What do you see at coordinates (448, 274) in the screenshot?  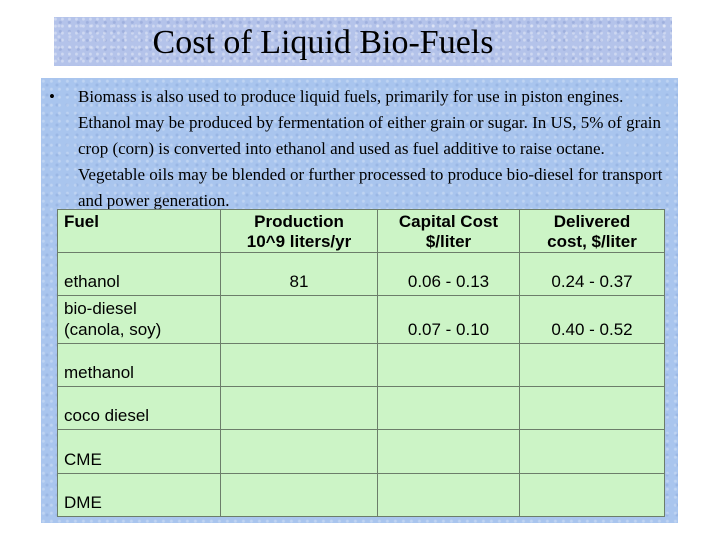 I see `capital-cost-cell: 0.06 - 0.13` at bounding box center [448, 274].